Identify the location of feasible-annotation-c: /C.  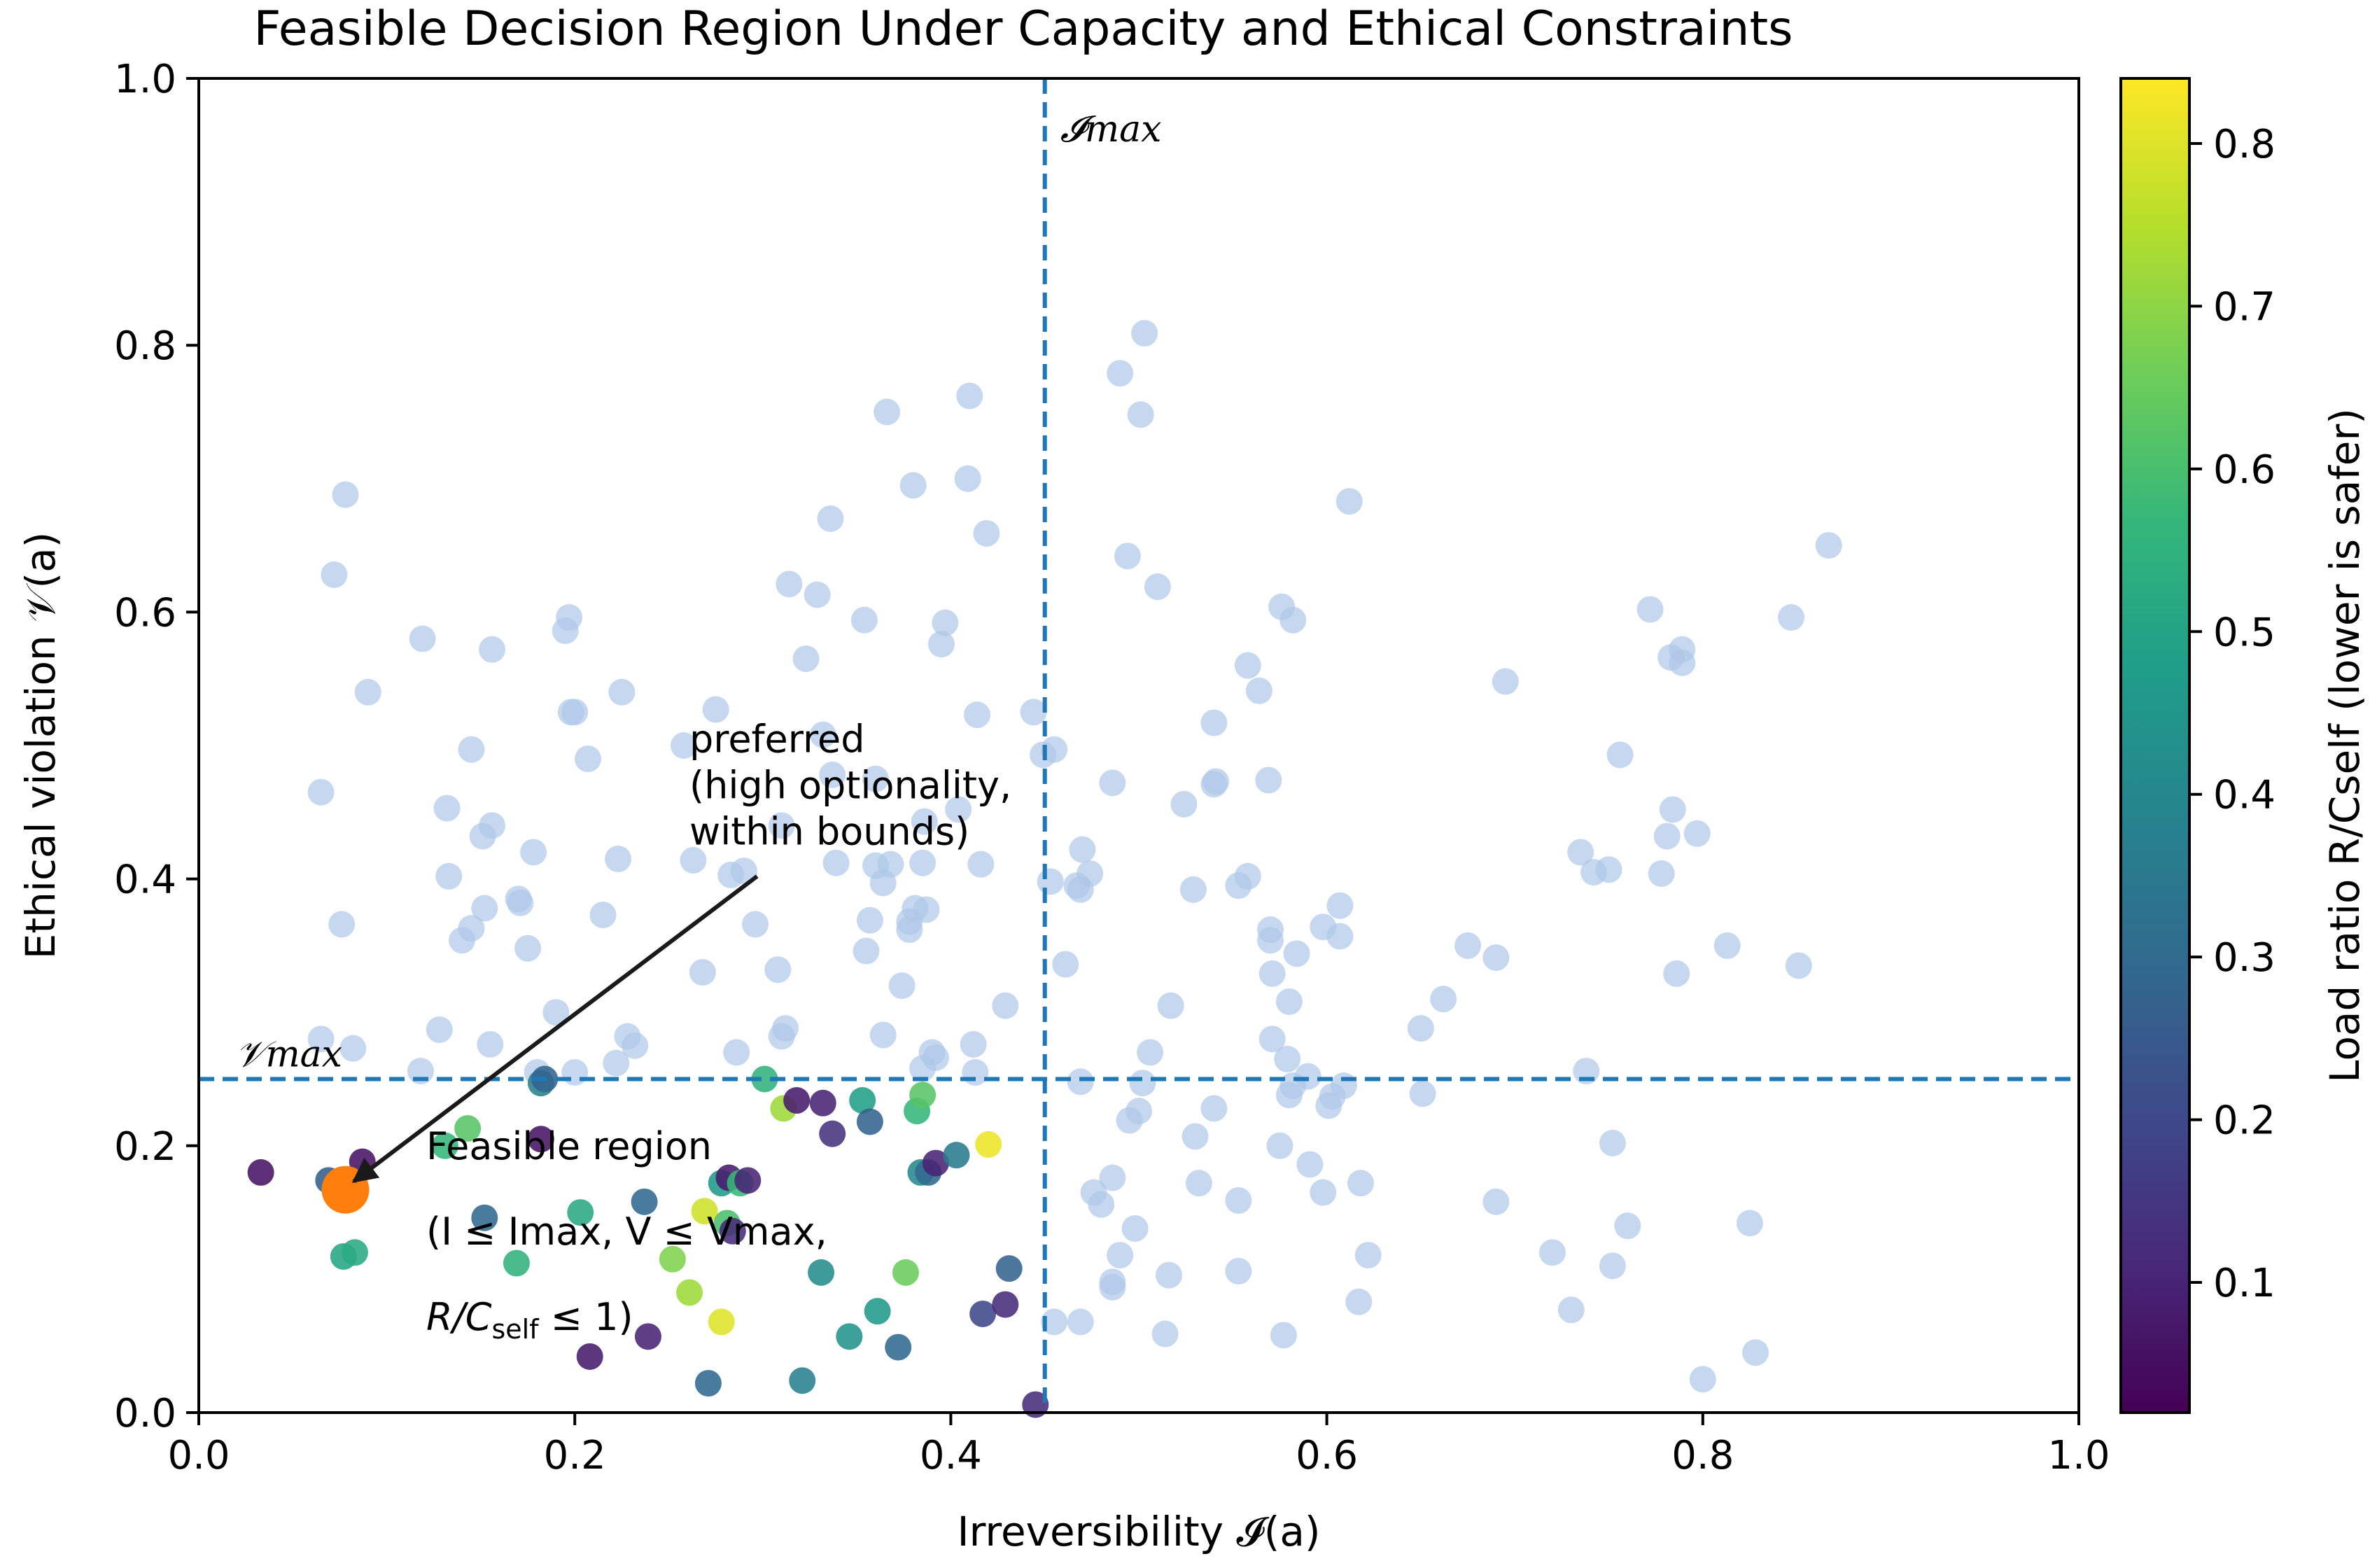
(471, 1317).